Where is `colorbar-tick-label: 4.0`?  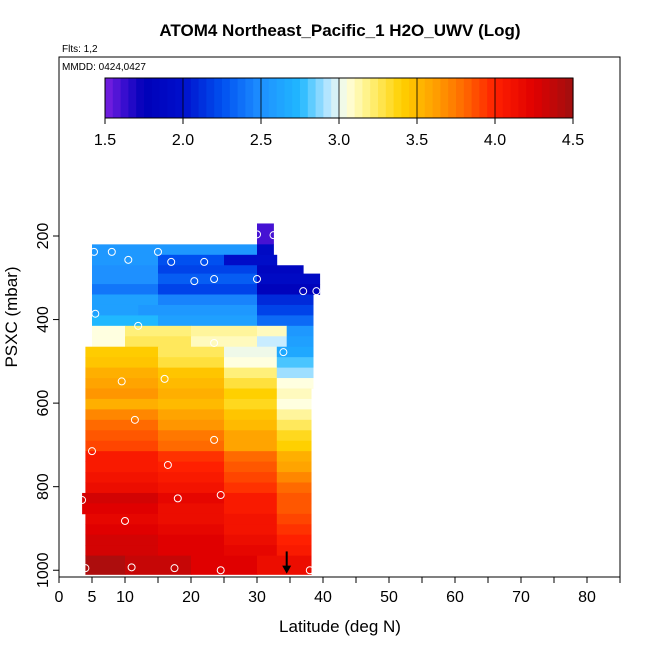 colorbar-tick-label: 4.0 is located at coordinates (495, 140).